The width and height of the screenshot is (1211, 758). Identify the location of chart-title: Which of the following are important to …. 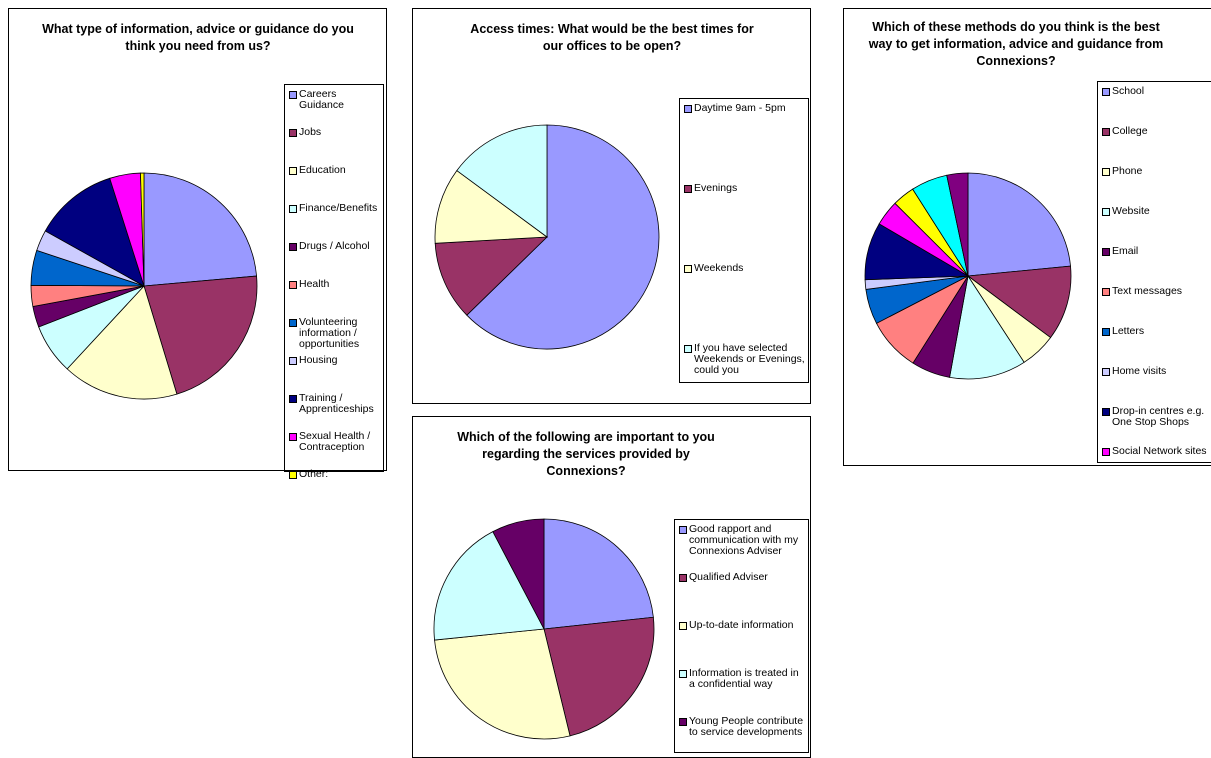
(586, 454).